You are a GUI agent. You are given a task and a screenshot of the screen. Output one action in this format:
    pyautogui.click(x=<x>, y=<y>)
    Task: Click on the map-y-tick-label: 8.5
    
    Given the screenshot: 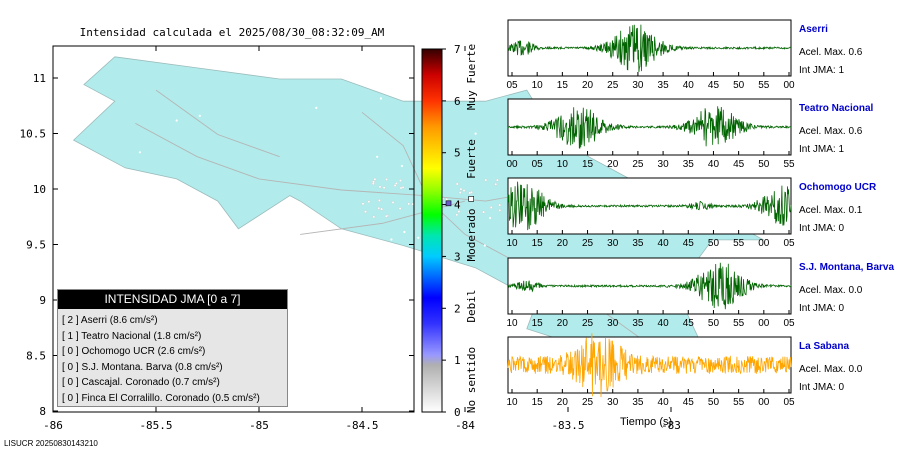 What is the action you would take?
    pyautogui.click(x=36, y=356)
    